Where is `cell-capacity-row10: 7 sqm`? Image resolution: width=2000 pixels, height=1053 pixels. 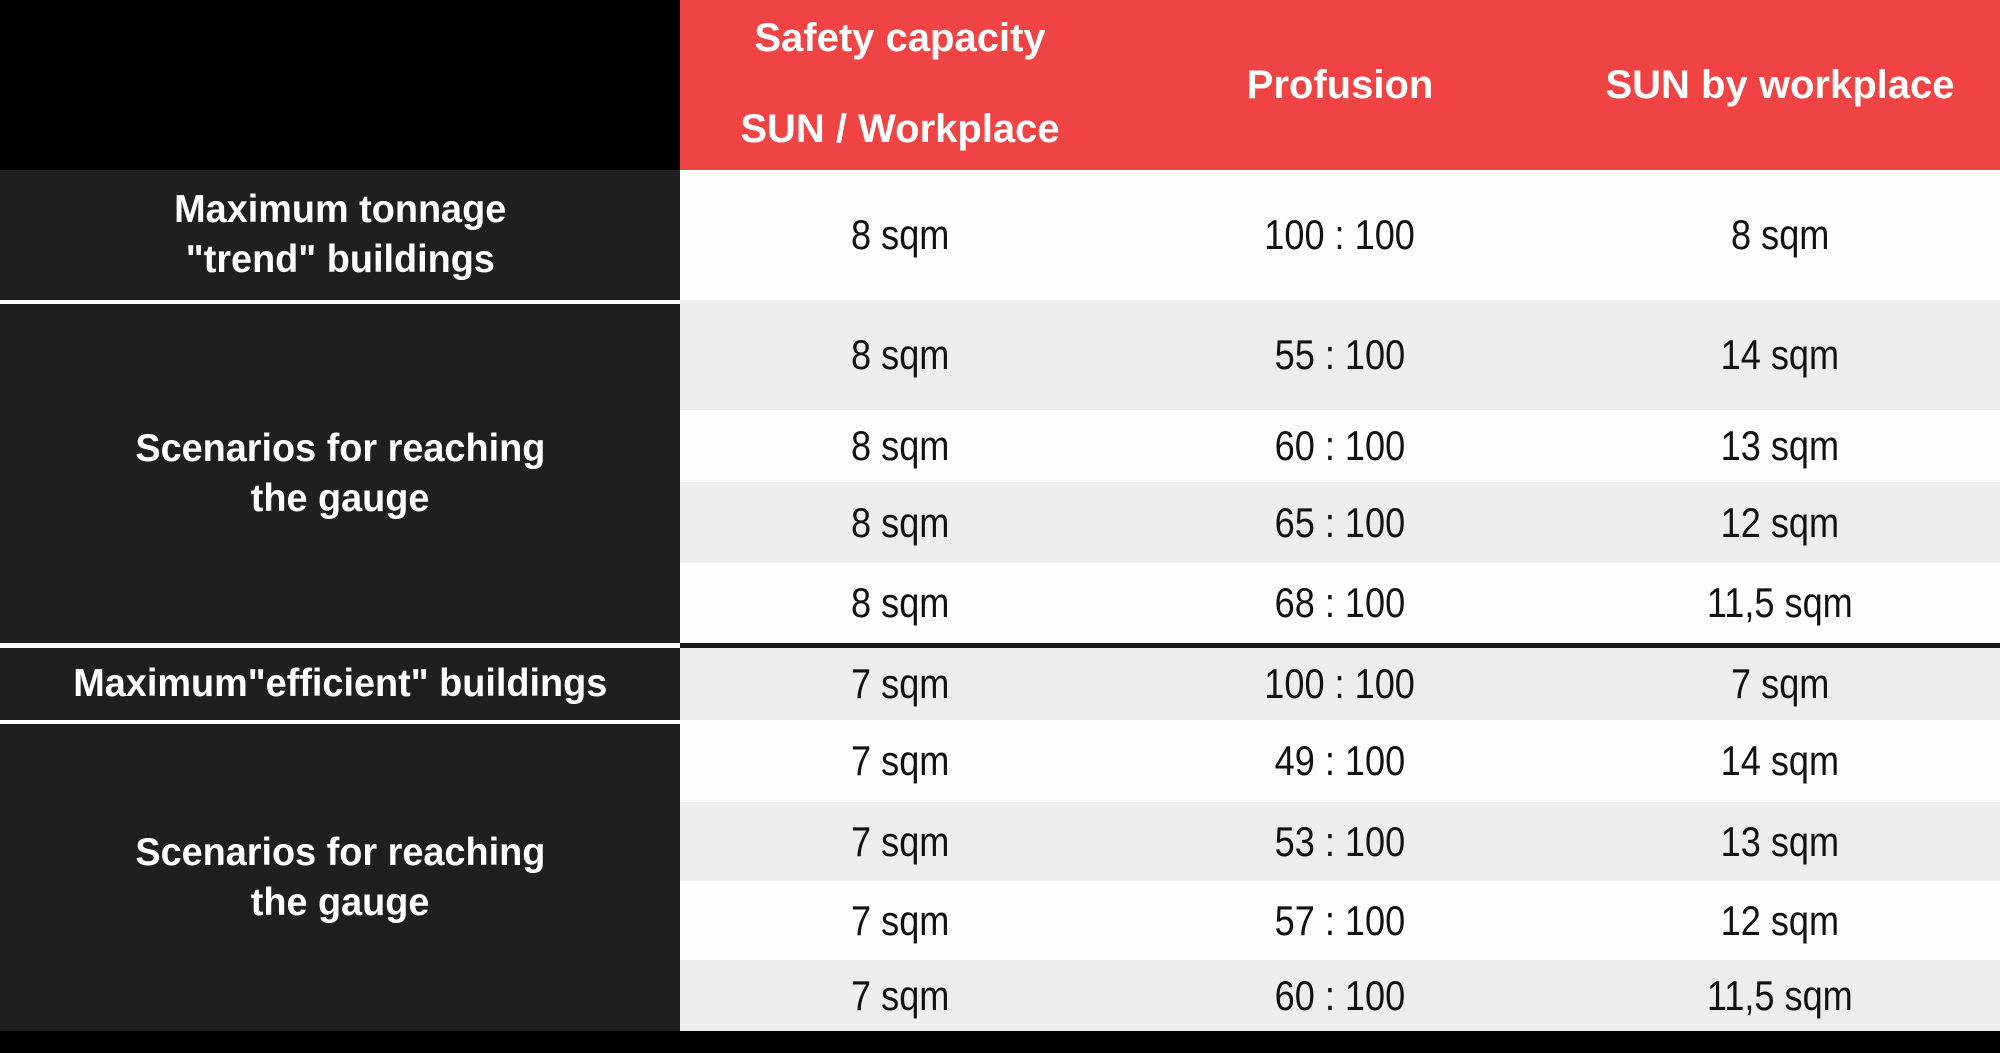
cell-capacity-row10: 7 sqm is located at coordinates (900, 995).